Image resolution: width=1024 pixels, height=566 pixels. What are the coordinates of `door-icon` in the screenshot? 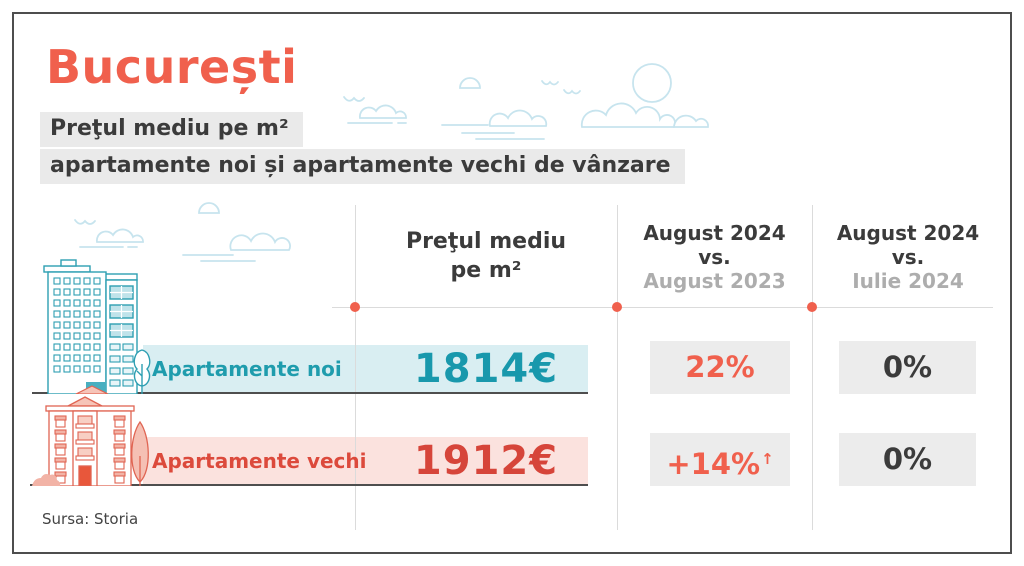 It's located at (85, 475).